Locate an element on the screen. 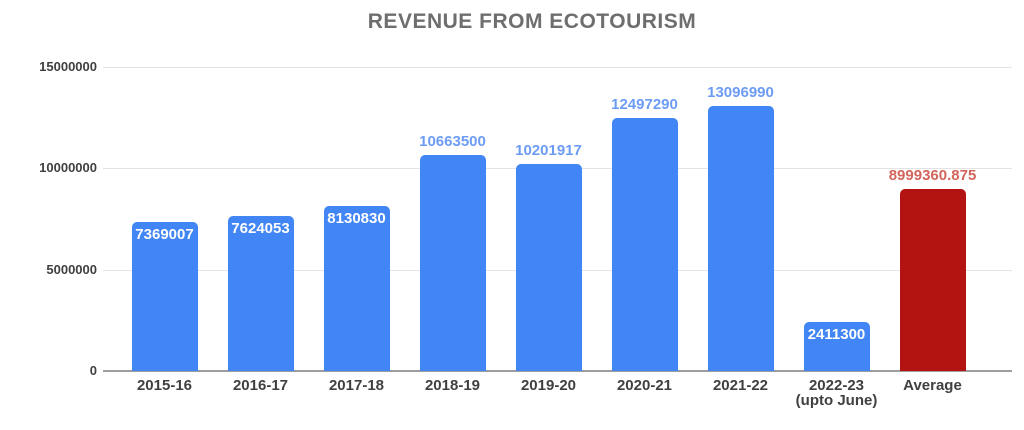 The image size is (1024, 430). bar-value-label: 2411300 is located at coordinates (836, 335).